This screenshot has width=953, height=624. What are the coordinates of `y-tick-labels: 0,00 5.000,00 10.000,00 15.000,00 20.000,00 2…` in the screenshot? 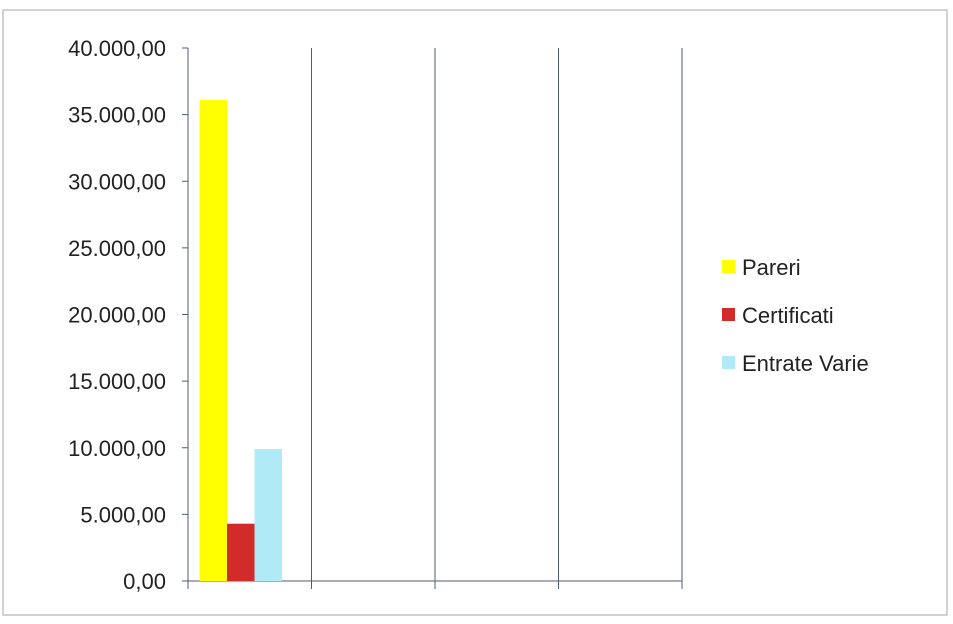 It's located at (117, 315).